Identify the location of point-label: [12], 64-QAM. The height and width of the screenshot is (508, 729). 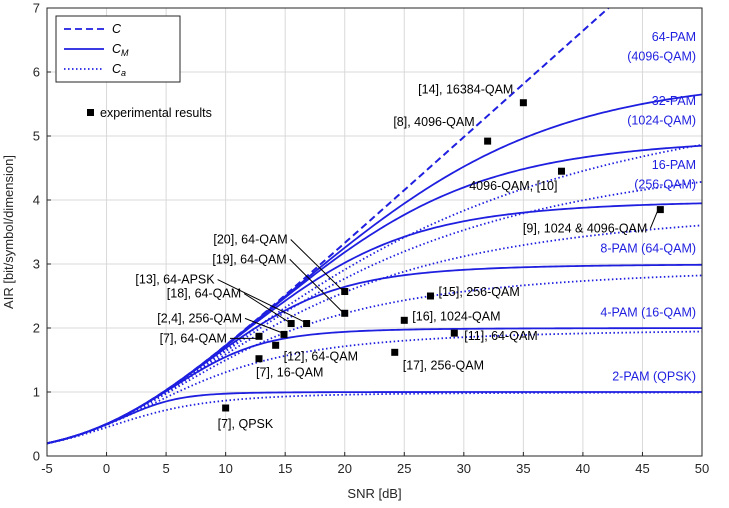
(321, 356).